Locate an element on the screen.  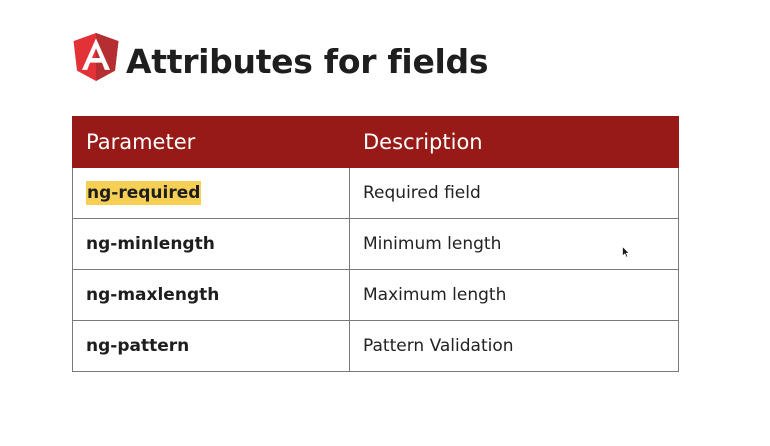
table-row: ng-minlength Minimum length is located at coordinates (375, 244).